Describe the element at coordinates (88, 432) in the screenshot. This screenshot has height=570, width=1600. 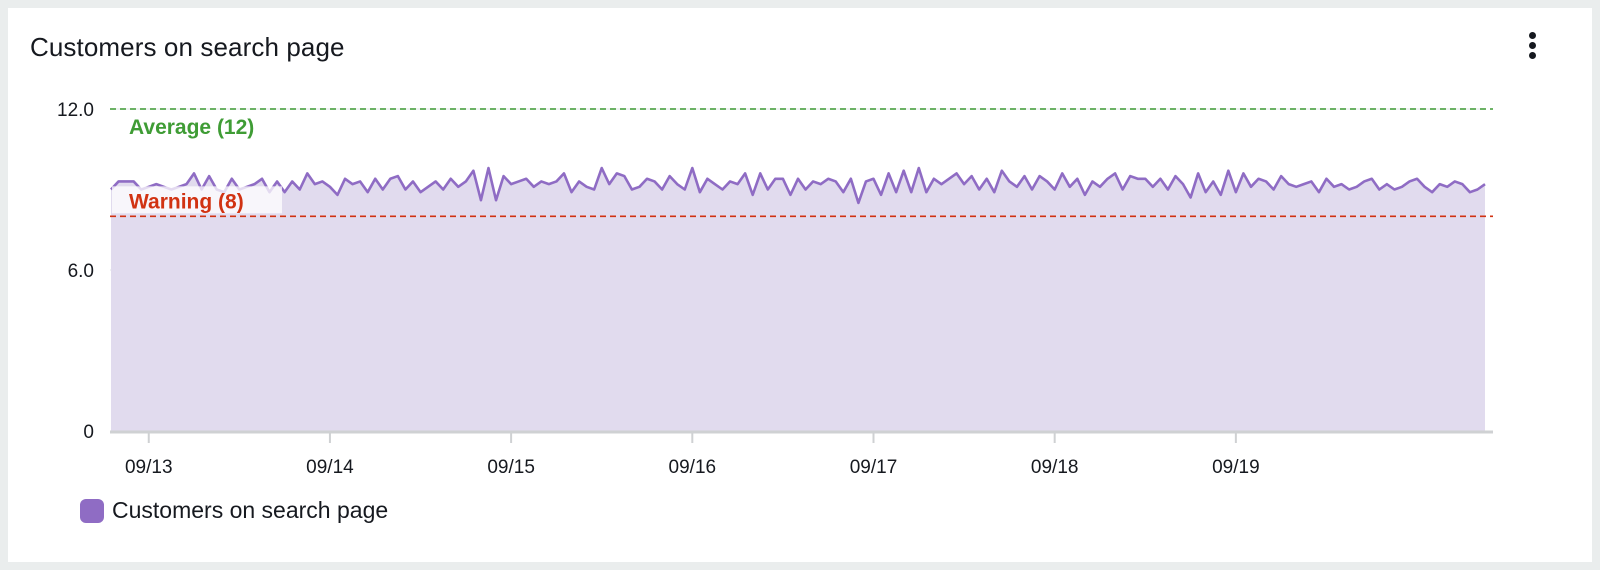
I see `y-tick-label: 0` at that location.